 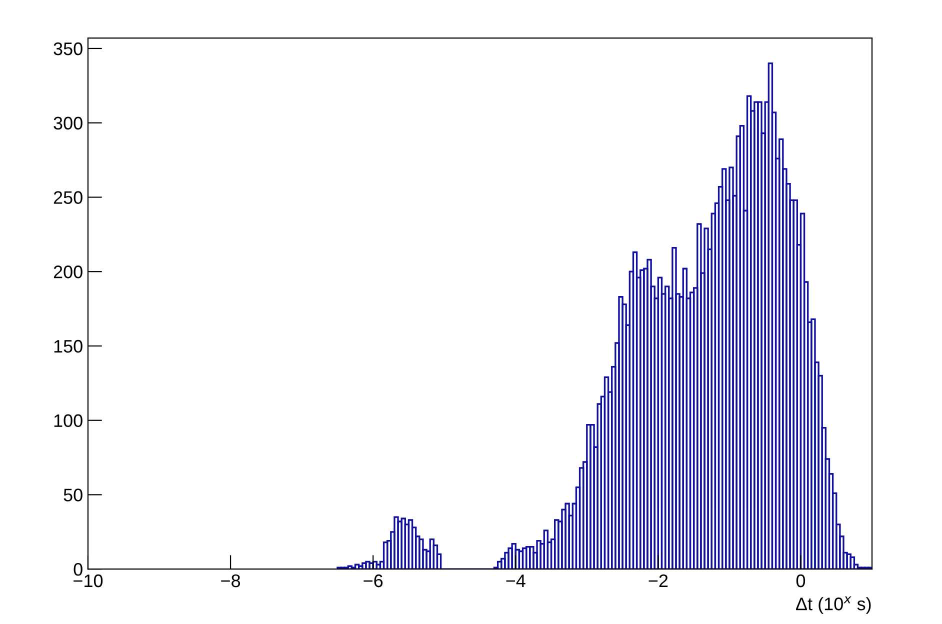 What do you see at coordinates (230, 581) in the screenshot?
I see `x-tick-label: −8` at bounding box center [230, 581].